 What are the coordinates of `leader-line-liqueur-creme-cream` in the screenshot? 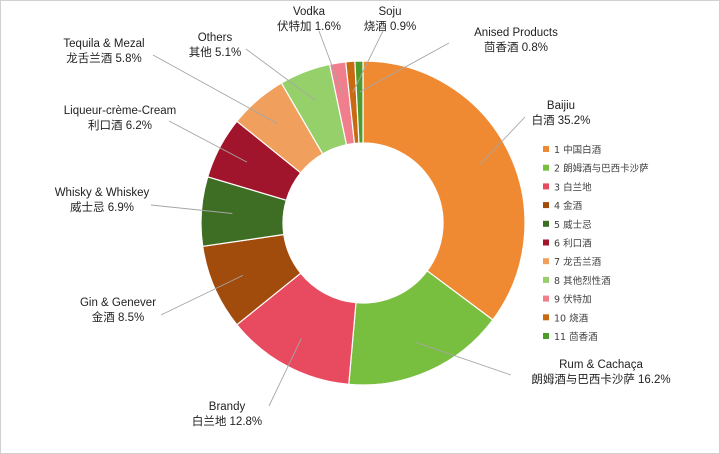 It's located at (208, 141).